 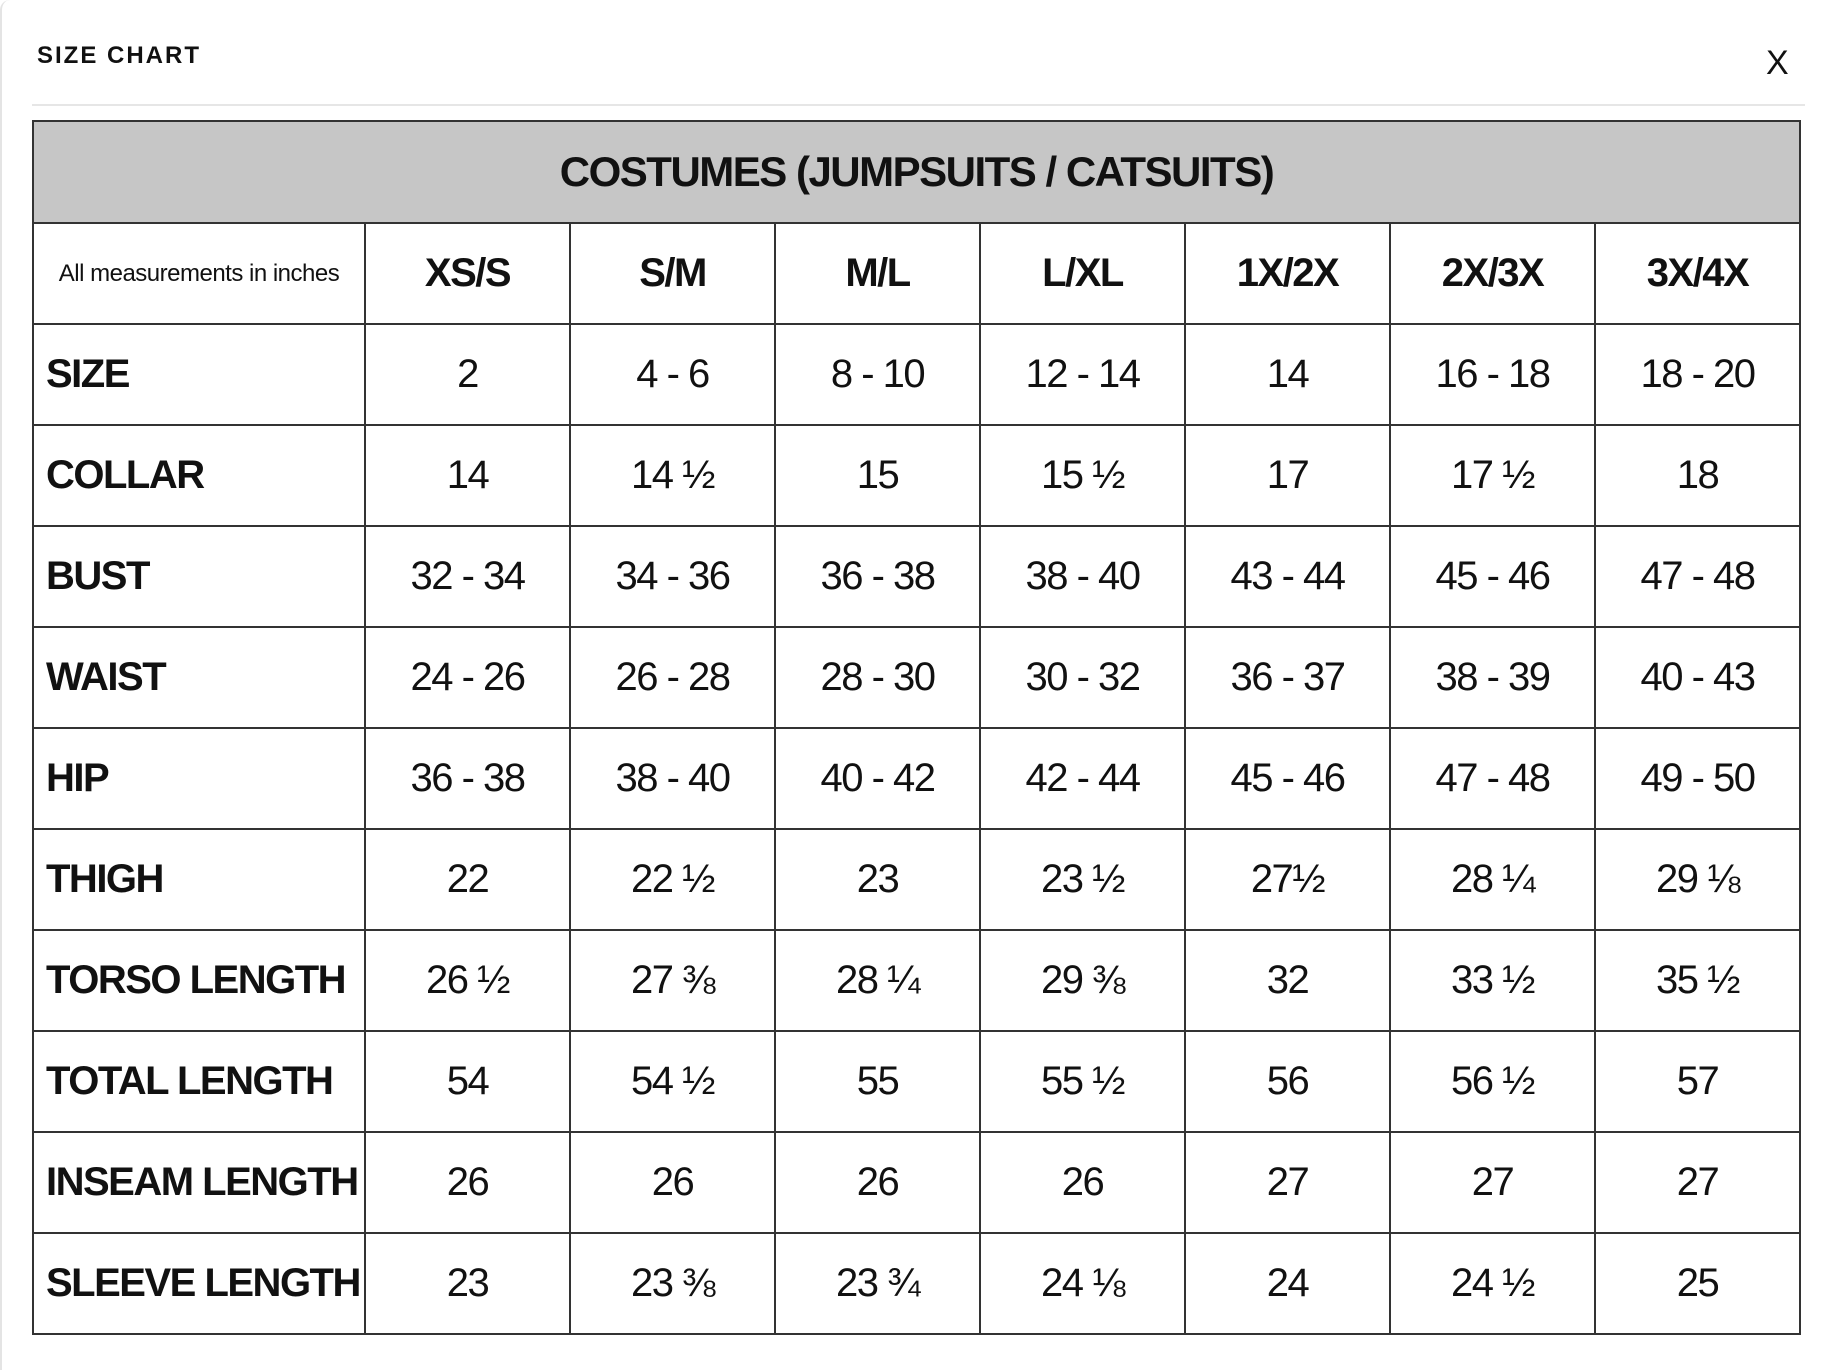 What do you see at coordinates (1697, 1283) in the screenshot?
I see `cell: 25` at bounding box center [1697, 1283].